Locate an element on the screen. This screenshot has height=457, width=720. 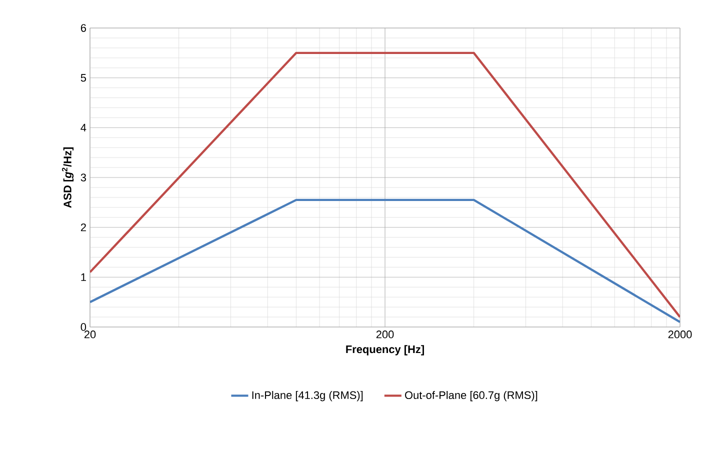
y-tick-label: 6 is located at coordinates (83, 28).